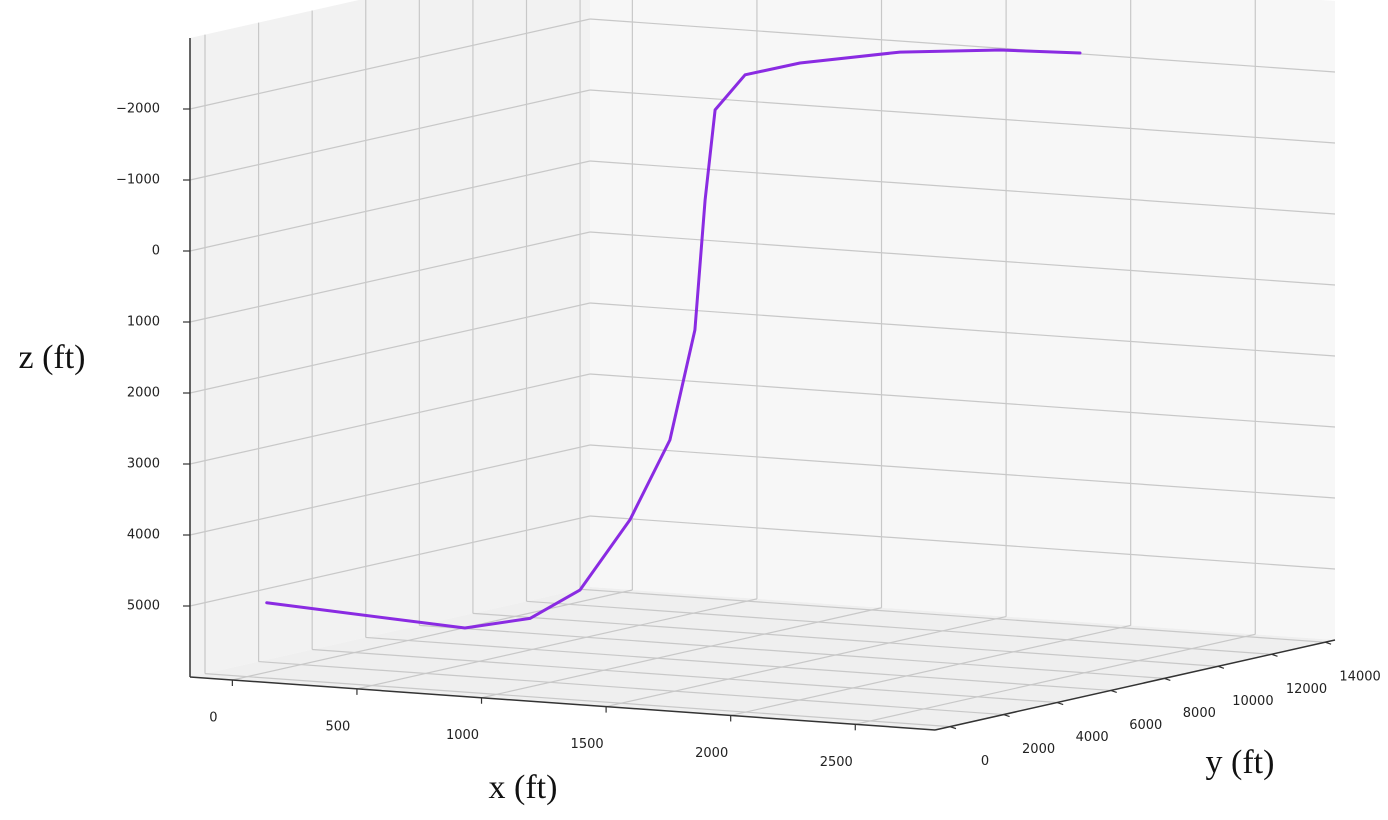 The height and width of the screenshot is (820, 1388). What do you see at coordinates (143, 535) in the screenshot?
I see `z-tick-label: 4000` at bounding box center [143, 535].